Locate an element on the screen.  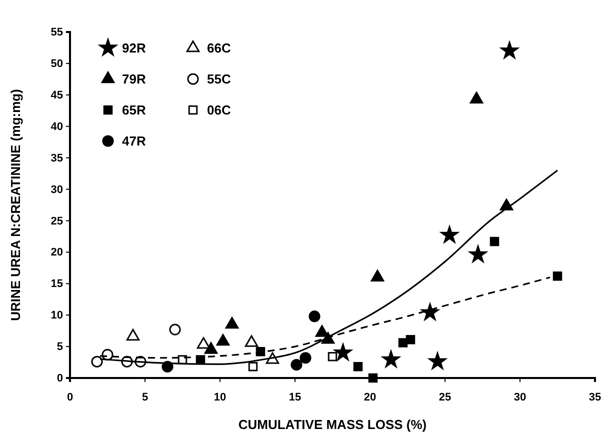
x-tick-label: 0 is located at coordinates (70, 397).